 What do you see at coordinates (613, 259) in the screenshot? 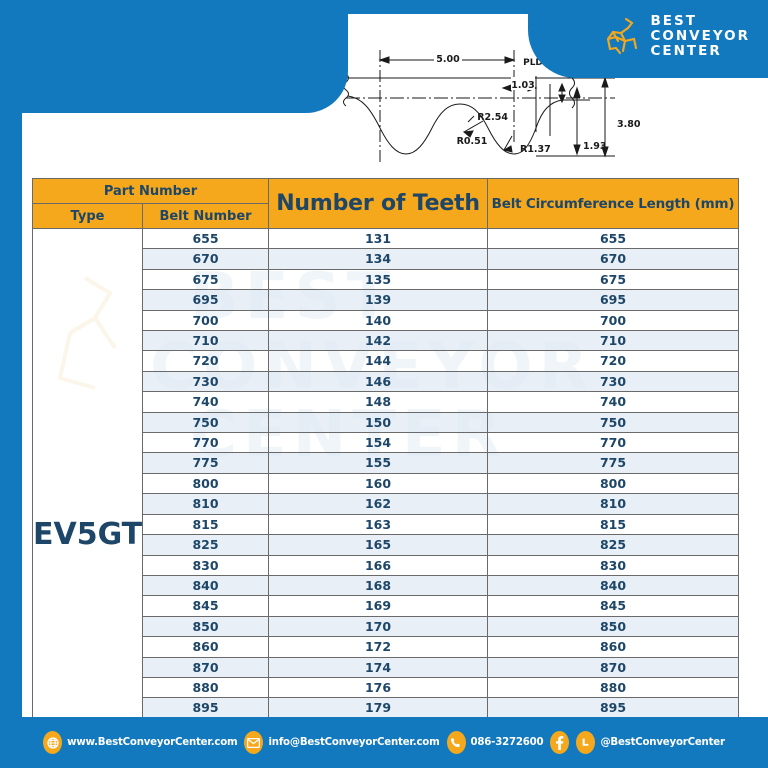
I see `cell-circ: 670` at bounding box center [613, 259].